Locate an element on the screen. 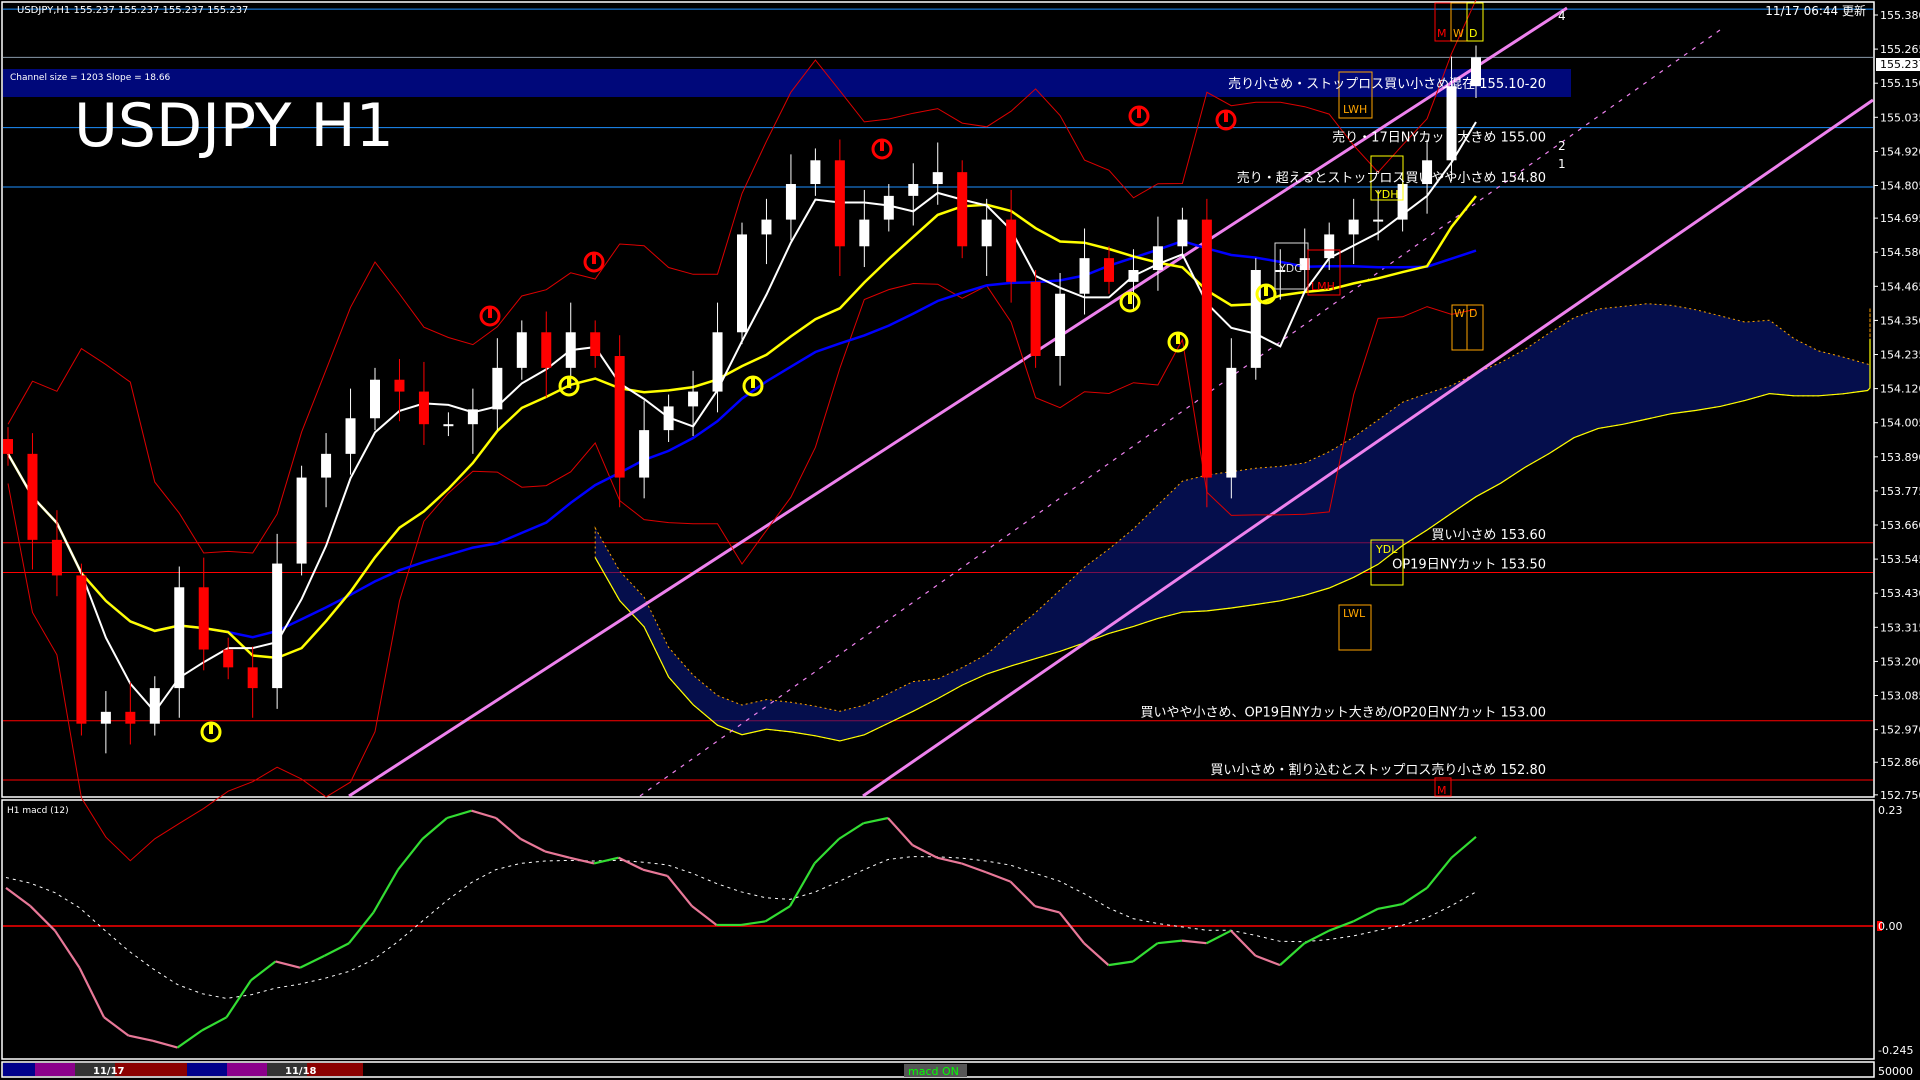 This screenshot has width=1920, height=1080. time-label-1117: 11/17 is located at coordinates (109, 1071).